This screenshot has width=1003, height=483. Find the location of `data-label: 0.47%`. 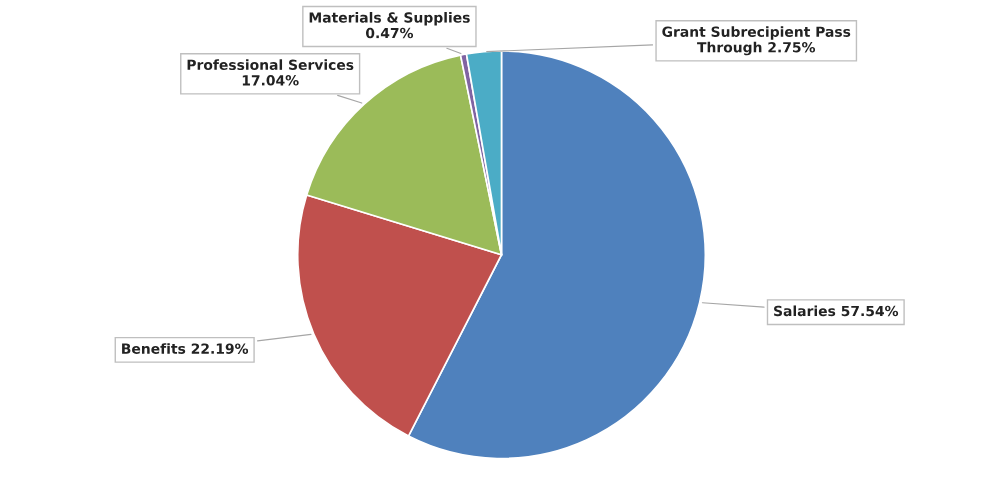

data-label: 0.47% is located at coordinates (389, 33).